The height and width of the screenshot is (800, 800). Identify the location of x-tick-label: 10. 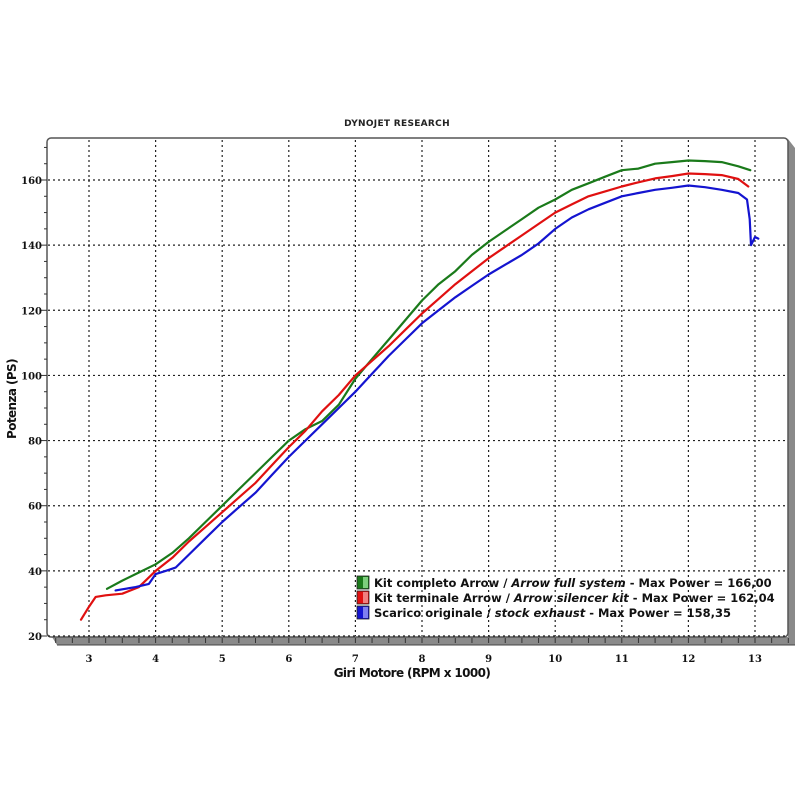
(555, 659).